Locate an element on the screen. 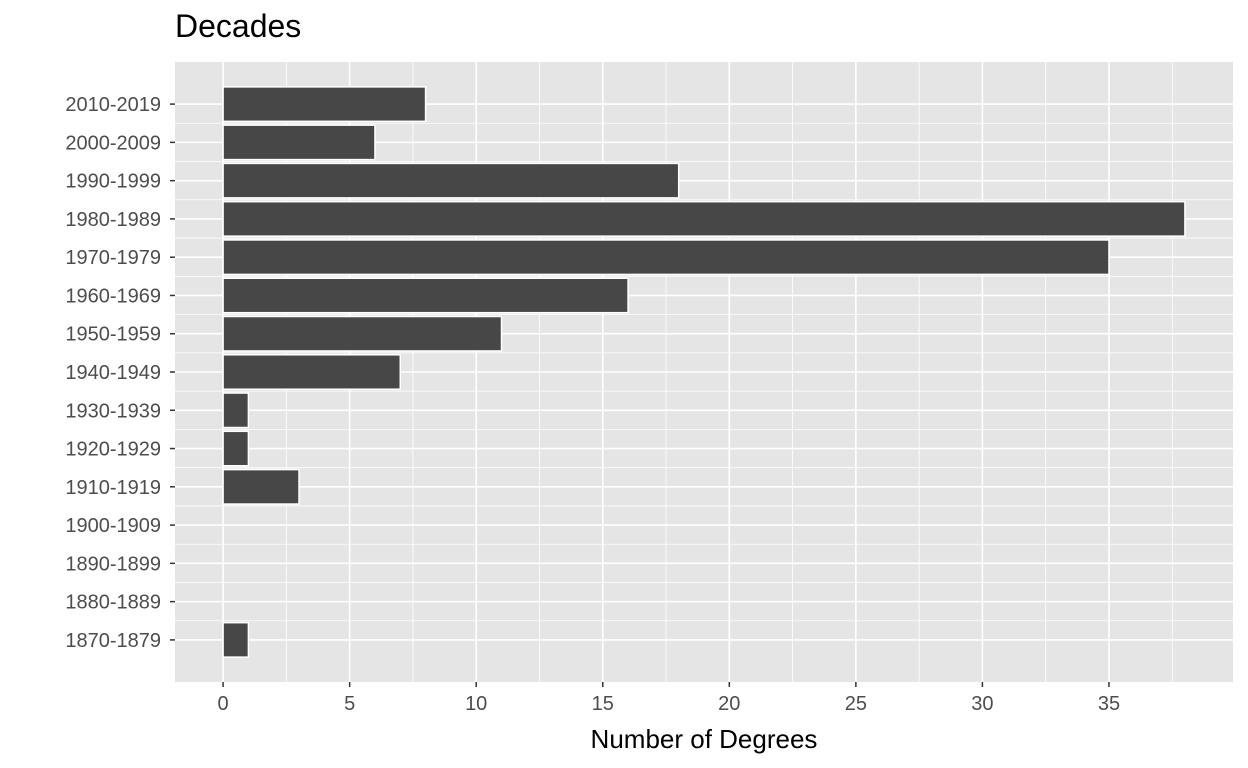 This screenshot has width=1248, height=768. y-tick-label: 1940-1949 is located at coordinates (113, 373).